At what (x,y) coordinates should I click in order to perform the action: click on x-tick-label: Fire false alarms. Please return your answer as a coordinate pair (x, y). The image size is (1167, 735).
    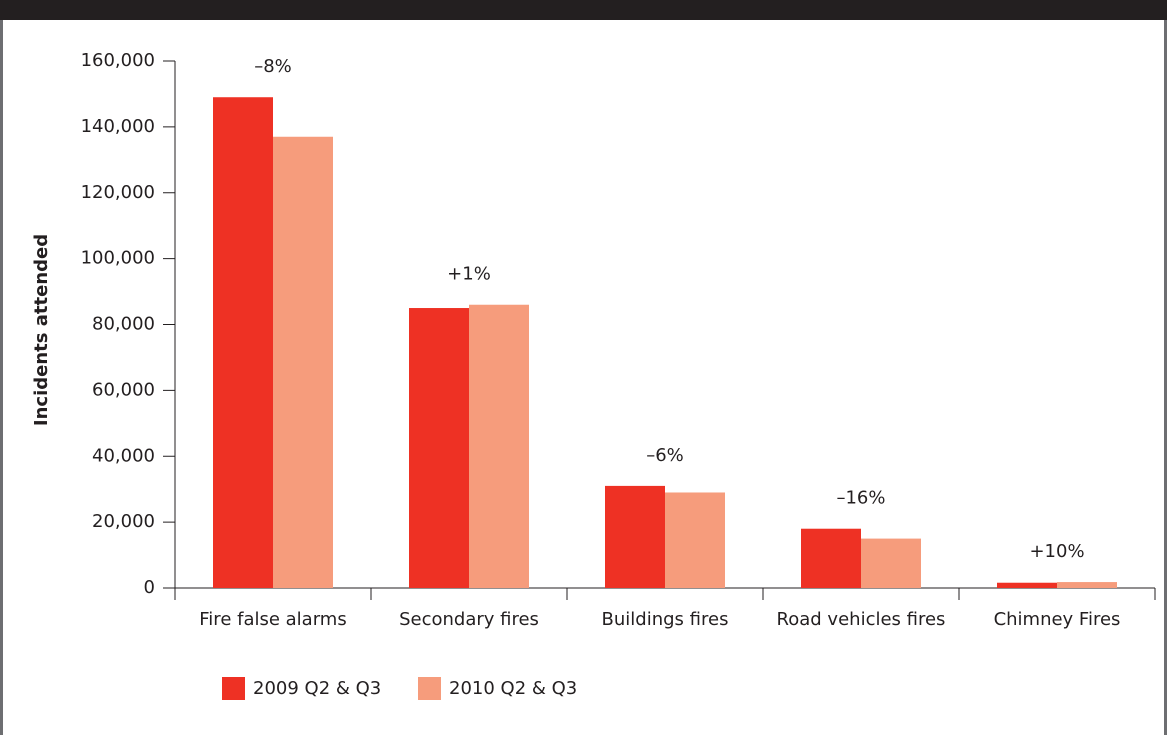
    Looking at the image, I should click on (272, 619).